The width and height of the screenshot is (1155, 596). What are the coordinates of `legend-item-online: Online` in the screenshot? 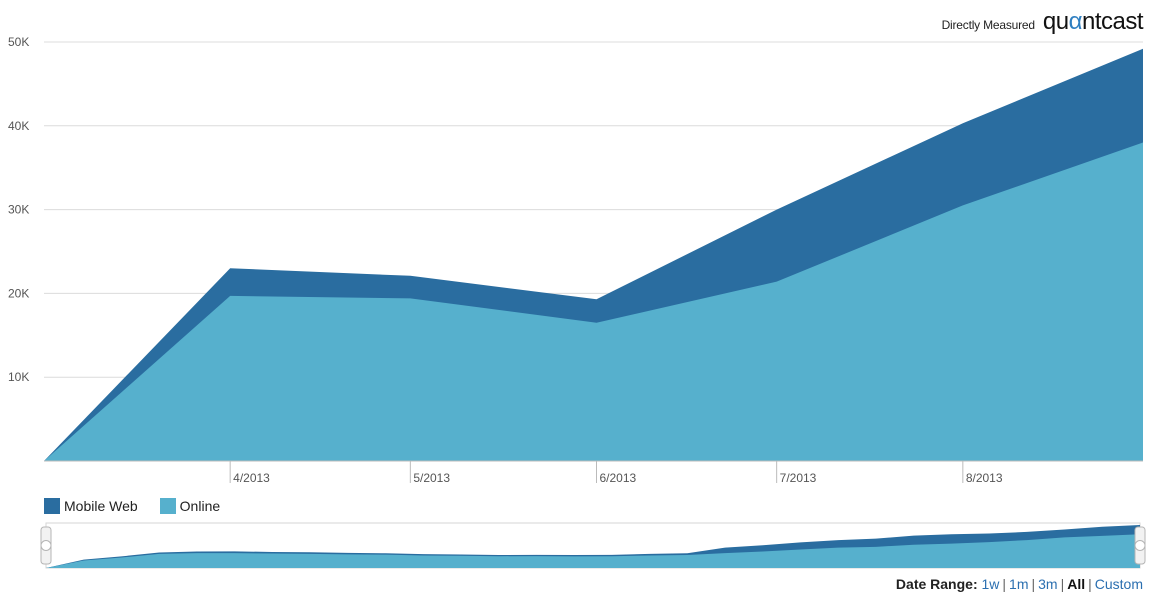 It's located at (190, 506).